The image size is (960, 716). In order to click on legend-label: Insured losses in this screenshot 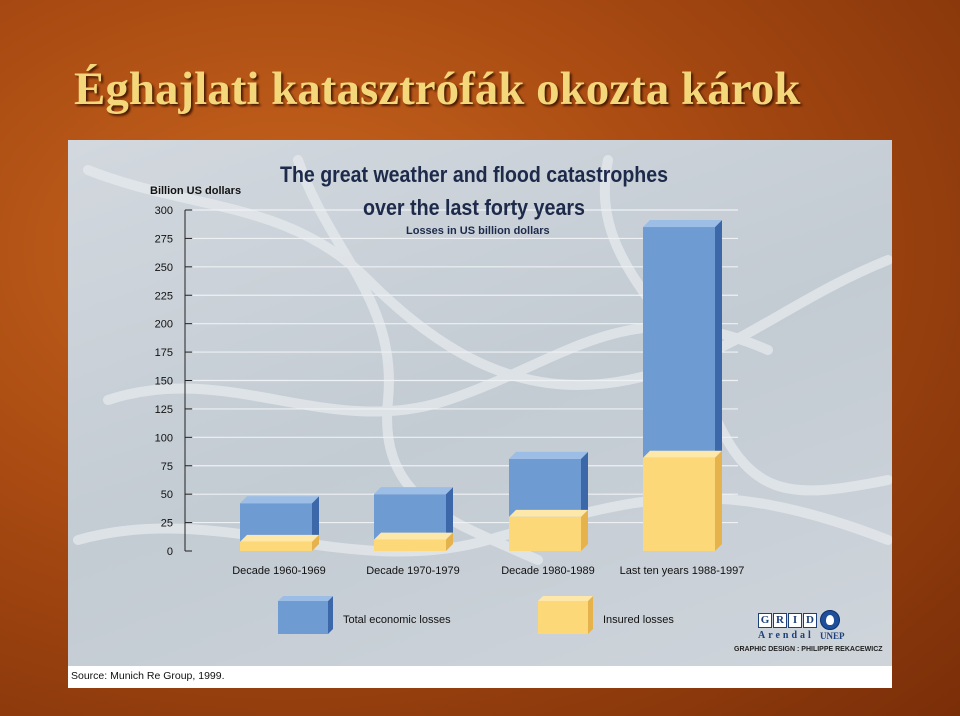, I will do `click(638, 620)`.